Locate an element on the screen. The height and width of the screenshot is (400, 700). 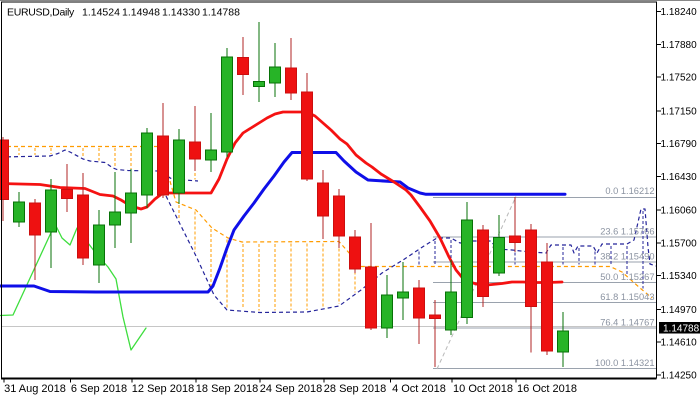
svg-text: 1.15700 is located at coordinates (679, 243).